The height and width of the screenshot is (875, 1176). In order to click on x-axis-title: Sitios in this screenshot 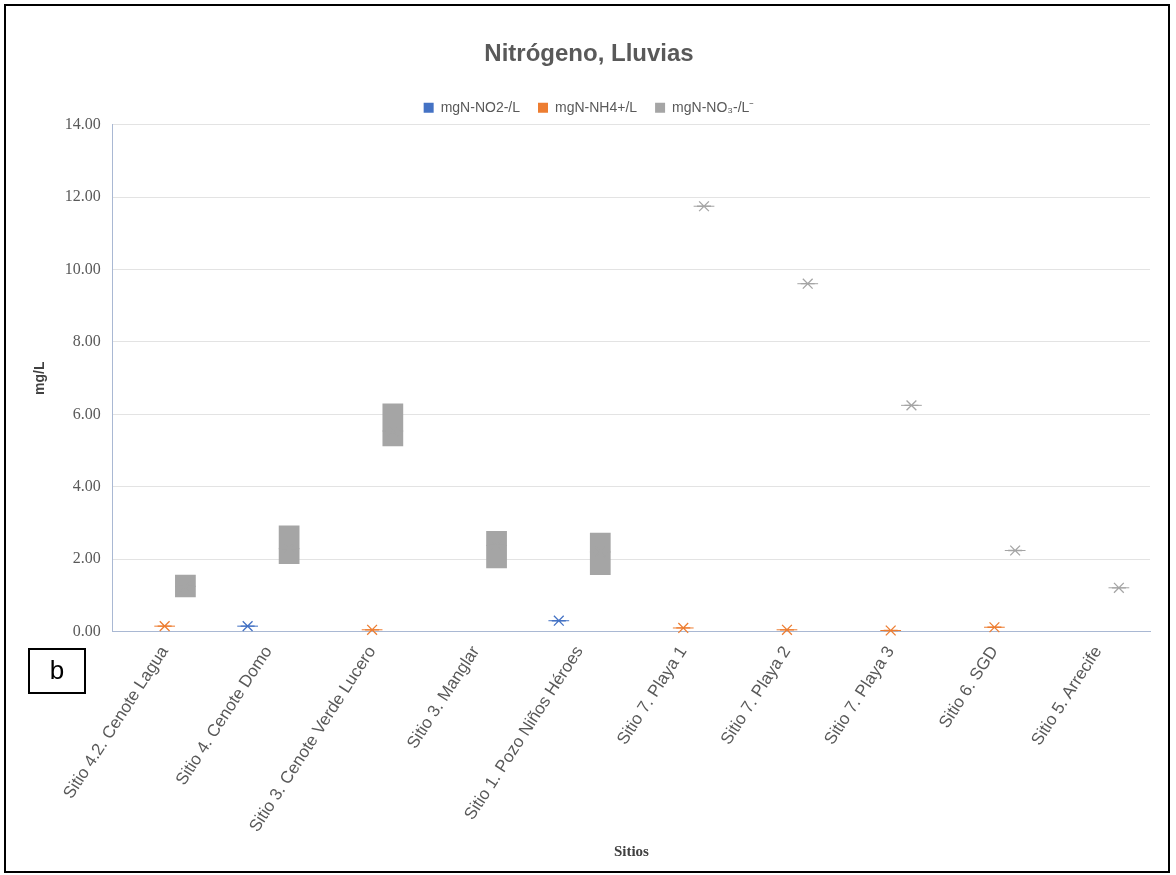, I will do `click(631, 850)`.